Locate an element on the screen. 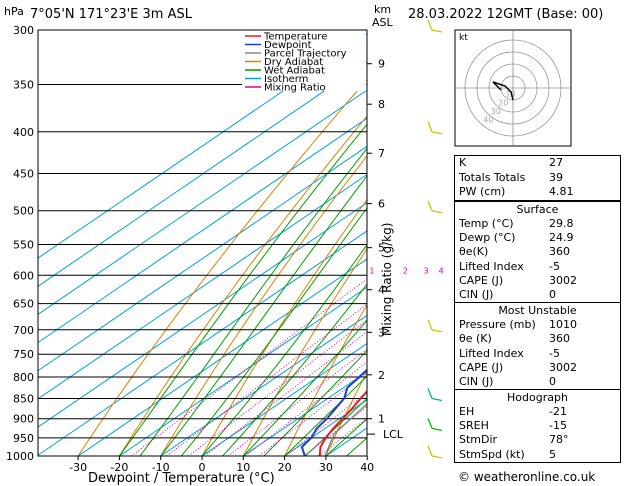  dewpoint-profile is located at coordinates (333, 412).